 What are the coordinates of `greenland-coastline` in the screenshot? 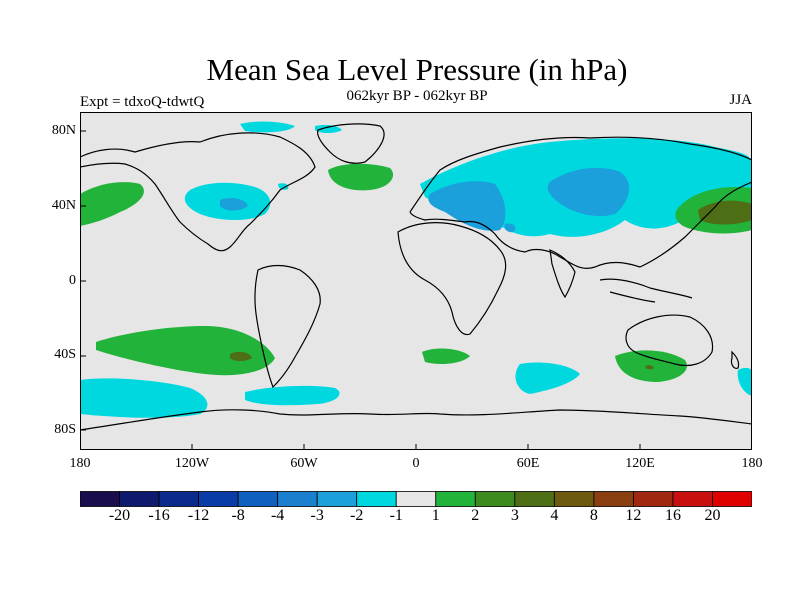 It's located at (351, 143).